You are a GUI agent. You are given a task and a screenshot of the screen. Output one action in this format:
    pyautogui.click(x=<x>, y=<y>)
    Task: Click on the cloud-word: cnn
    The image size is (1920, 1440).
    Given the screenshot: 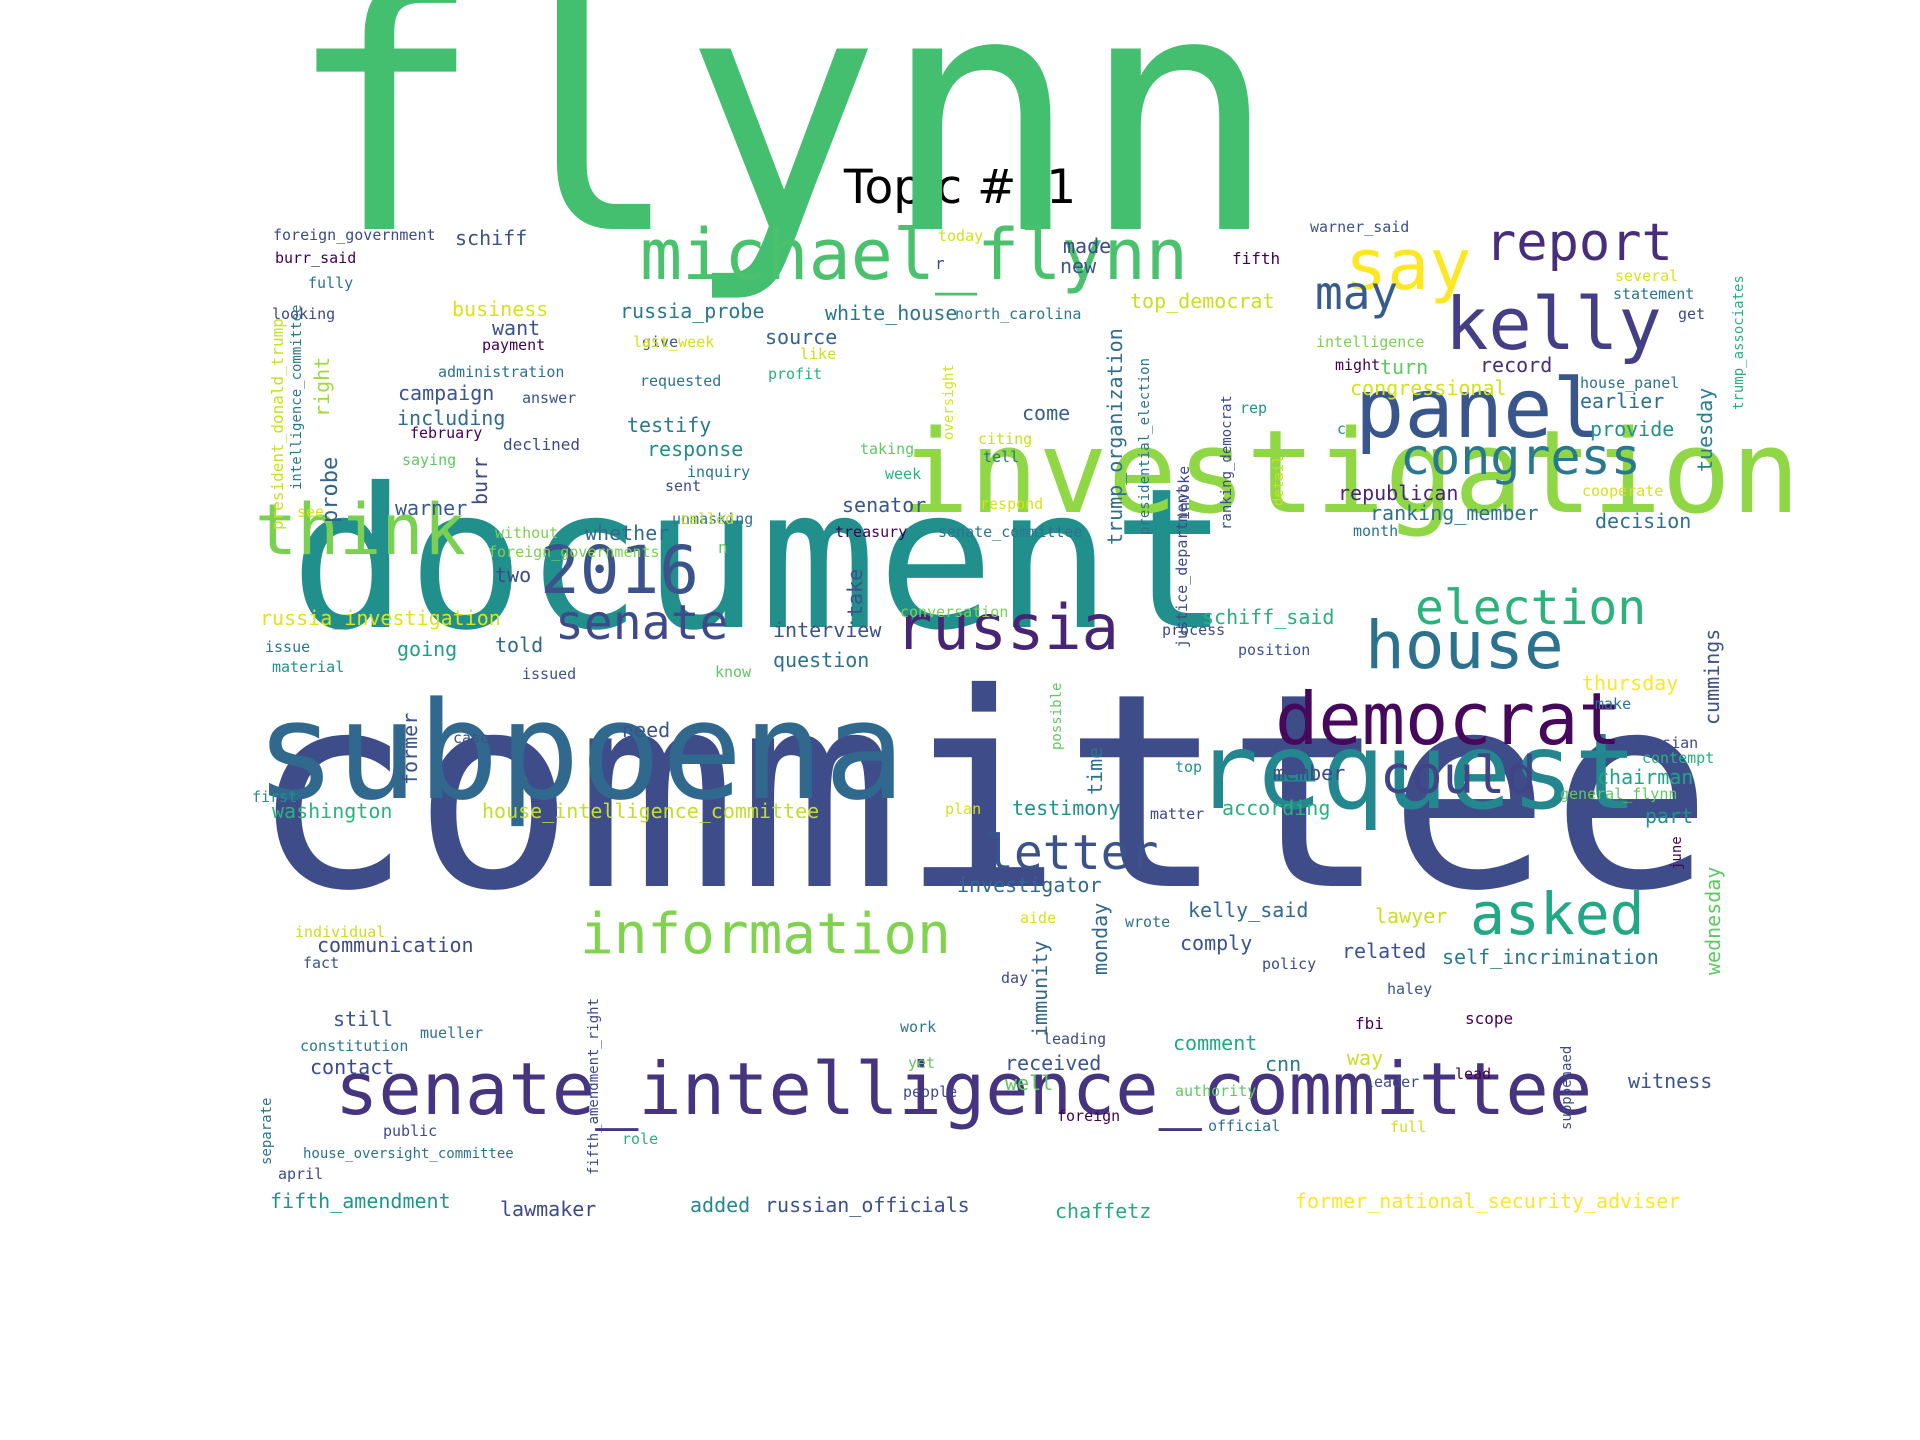 What is the action you would take?
    pyautogui.click(x=1283, y=1063)
    